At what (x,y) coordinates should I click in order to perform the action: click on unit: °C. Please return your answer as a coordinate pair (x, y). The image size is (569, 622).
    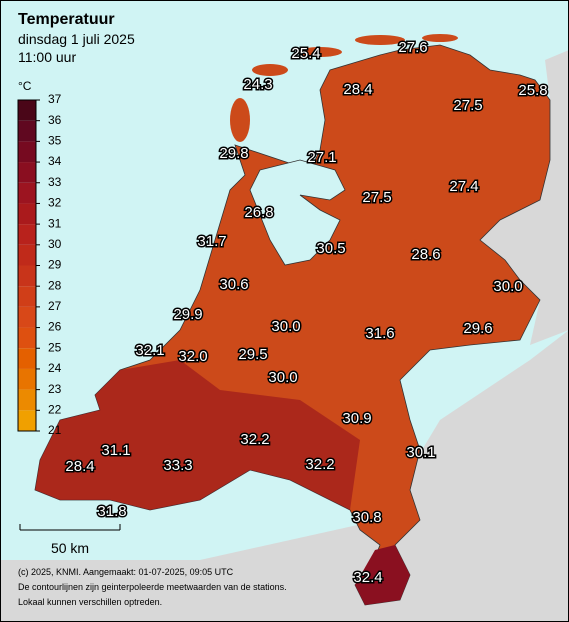
    Looking at the image, I should click on (25, 86).